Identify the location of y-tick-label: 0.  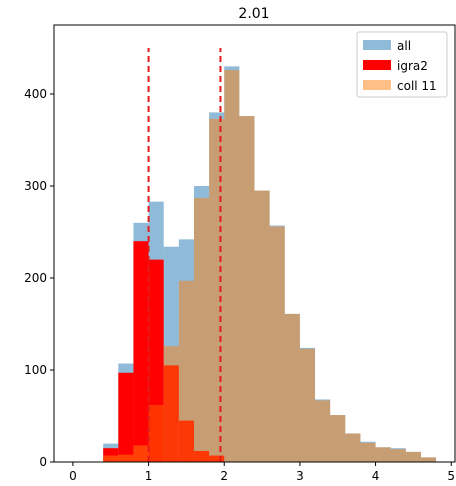
(43, 462).